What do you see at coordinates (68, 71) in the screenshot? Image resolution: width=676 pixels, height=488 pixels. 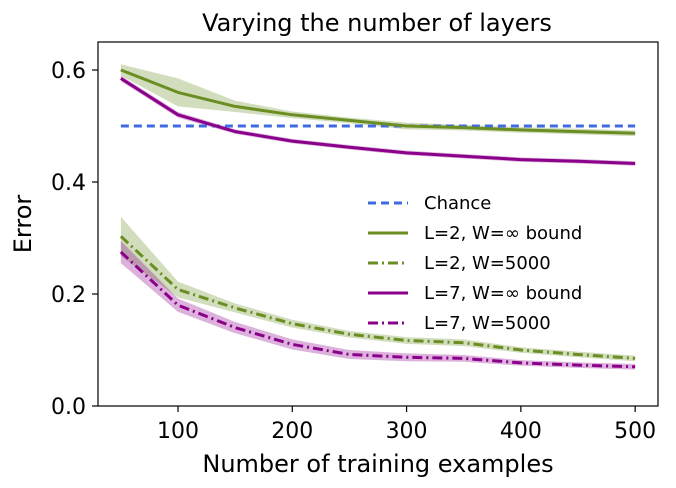 I see `y-tick-label: 0.6` at bounding box center [68, 71].